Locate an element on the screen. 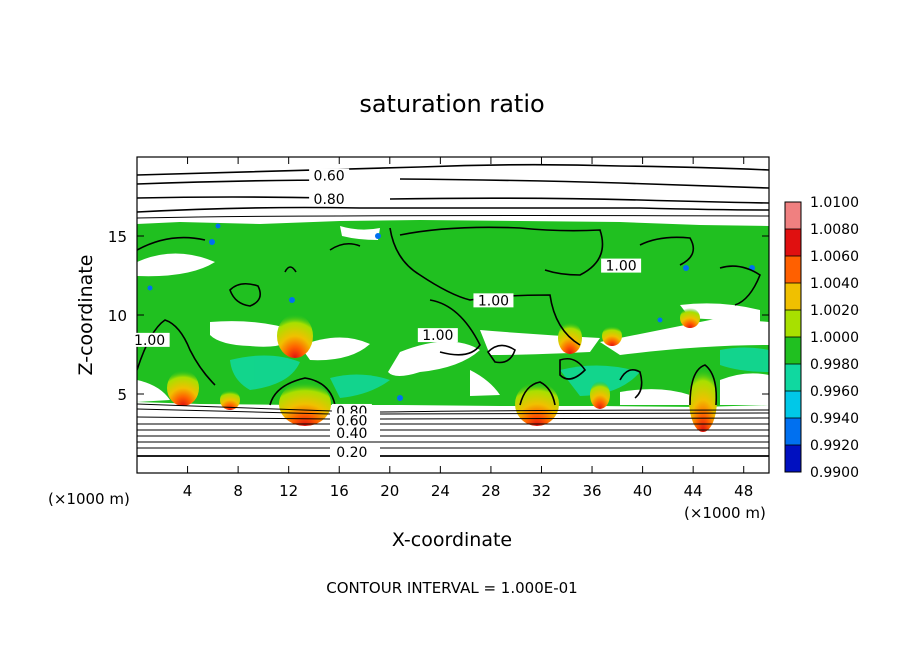  x-tick-label: 20 is located at coordinates (389, 491).